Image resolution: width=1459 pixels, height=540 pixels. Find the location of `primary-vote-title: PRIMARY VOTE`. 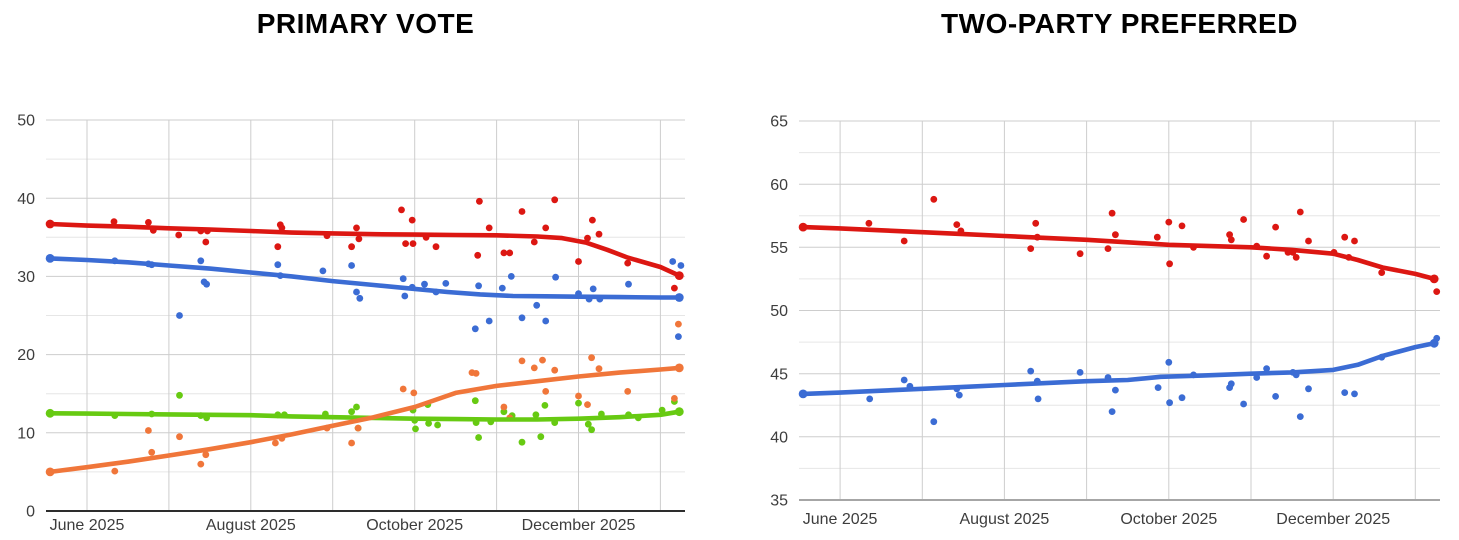

primary-vote-title: PRIMARY VOTE is located at coordinates (365, 23).